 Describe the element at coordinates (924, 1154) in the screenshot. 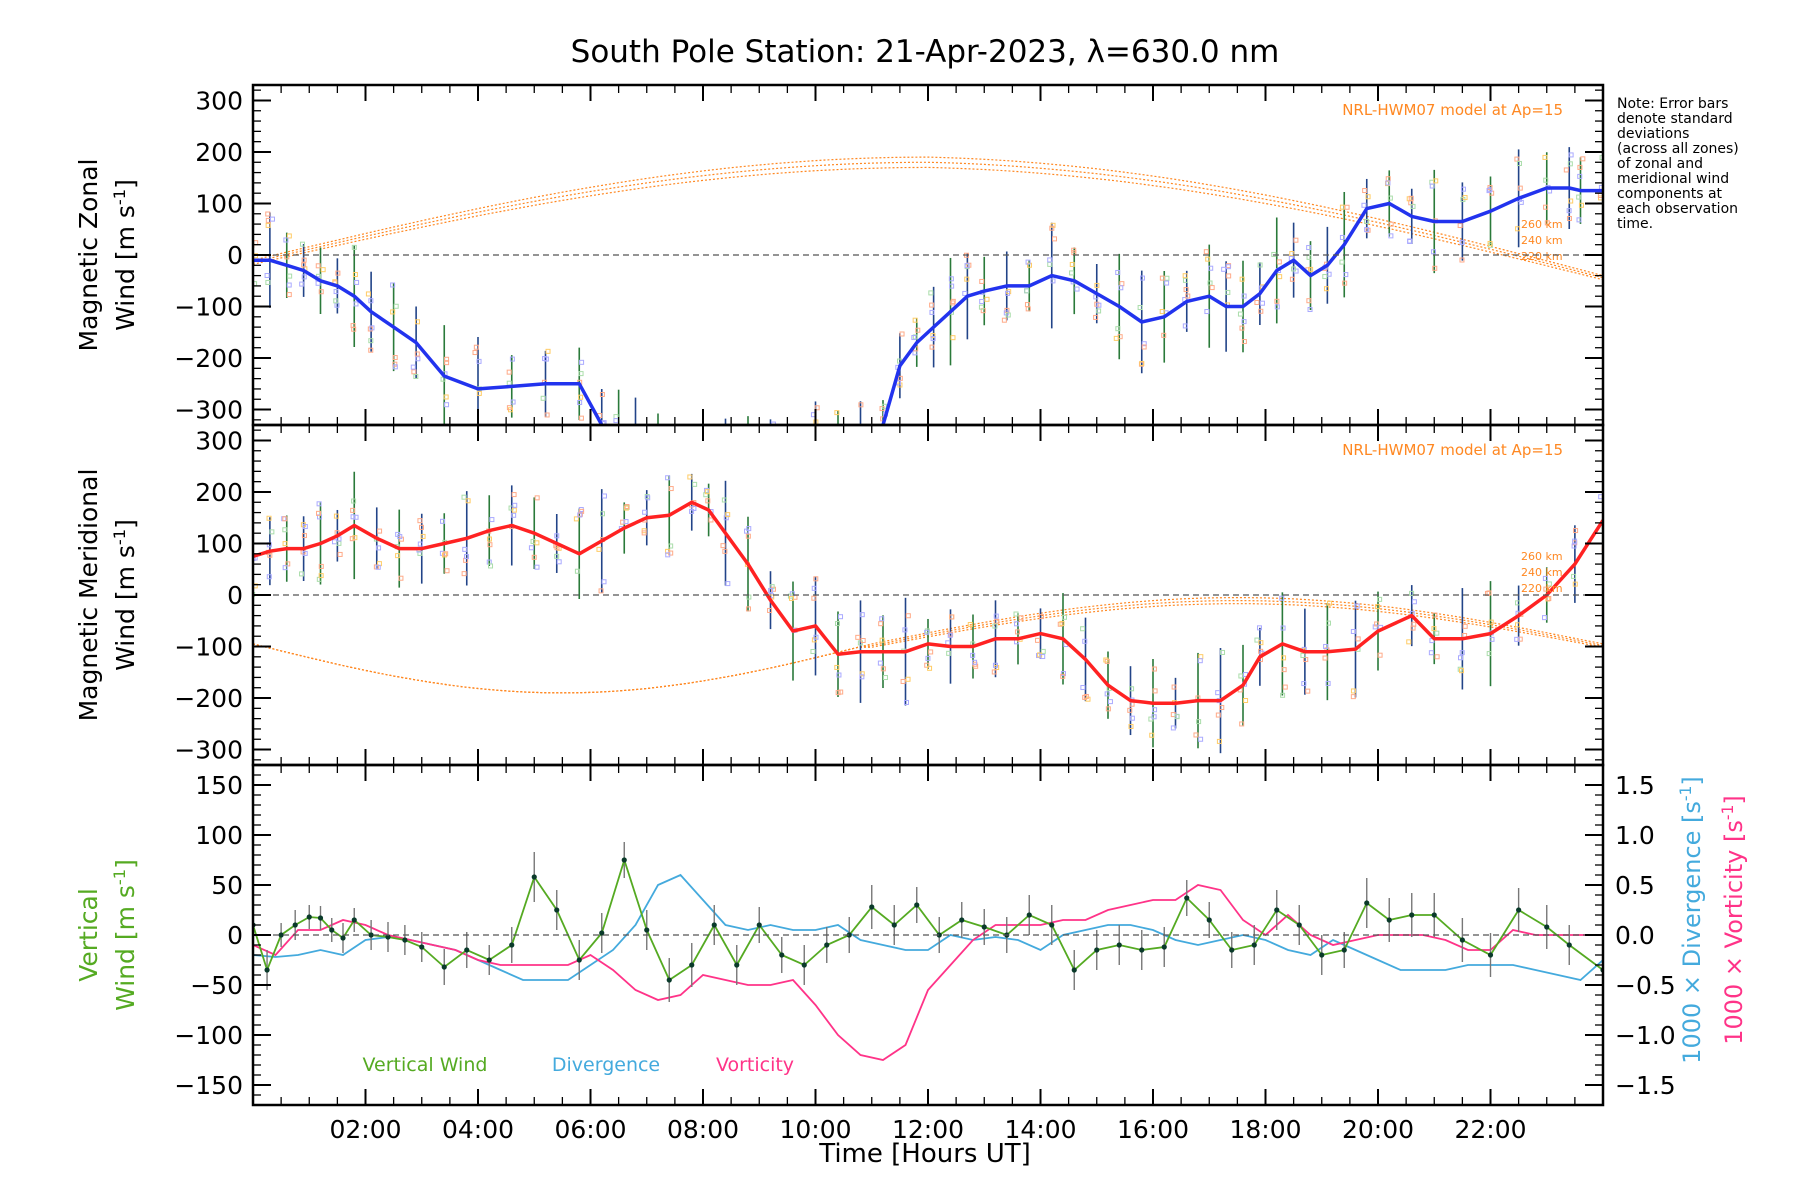

I see `x-axis-label: Time [Hours UT]` at that location.